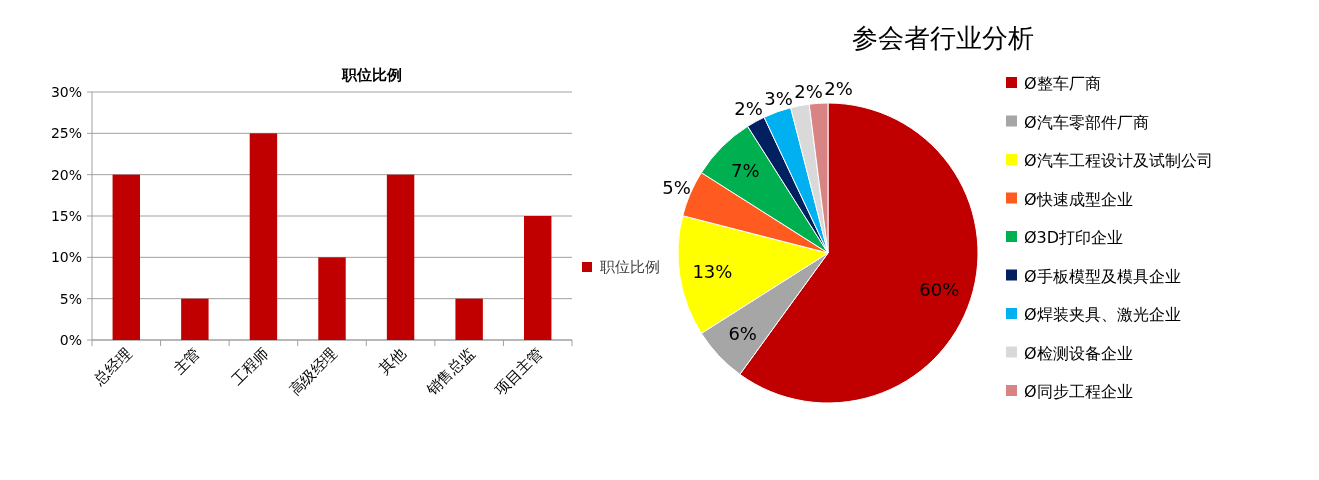 The image size is (1319, 480). Describe the element at coordinates (66, 257) in the screenshot. I see `y-tick-label: 10%` at that location.